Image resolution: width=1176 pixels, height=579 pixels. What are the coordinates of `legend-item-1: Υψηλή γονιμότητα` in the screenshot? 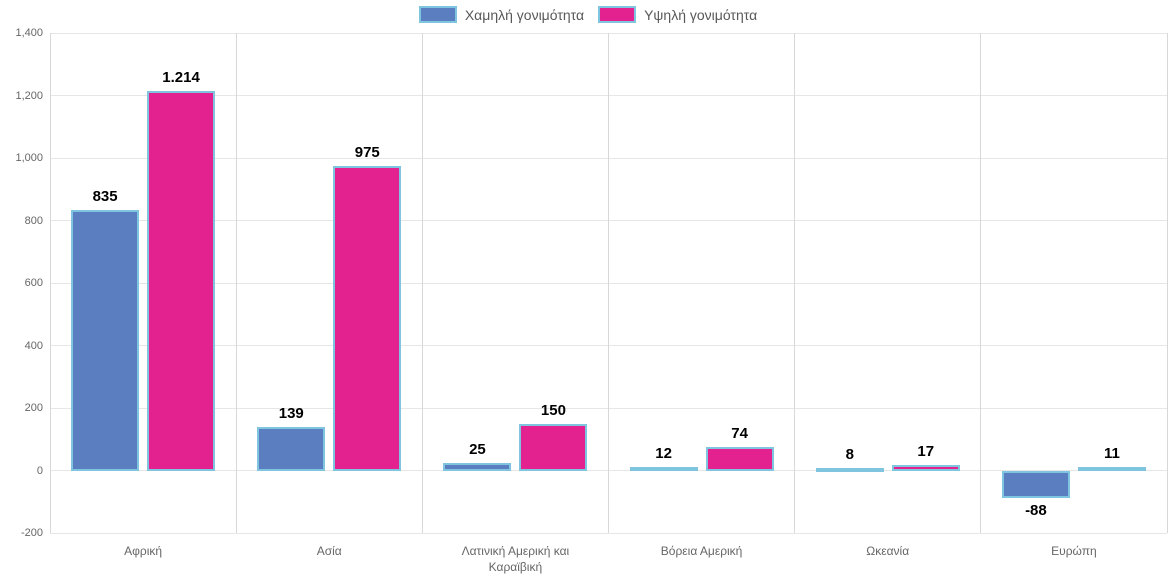 It's located at (677, 14).